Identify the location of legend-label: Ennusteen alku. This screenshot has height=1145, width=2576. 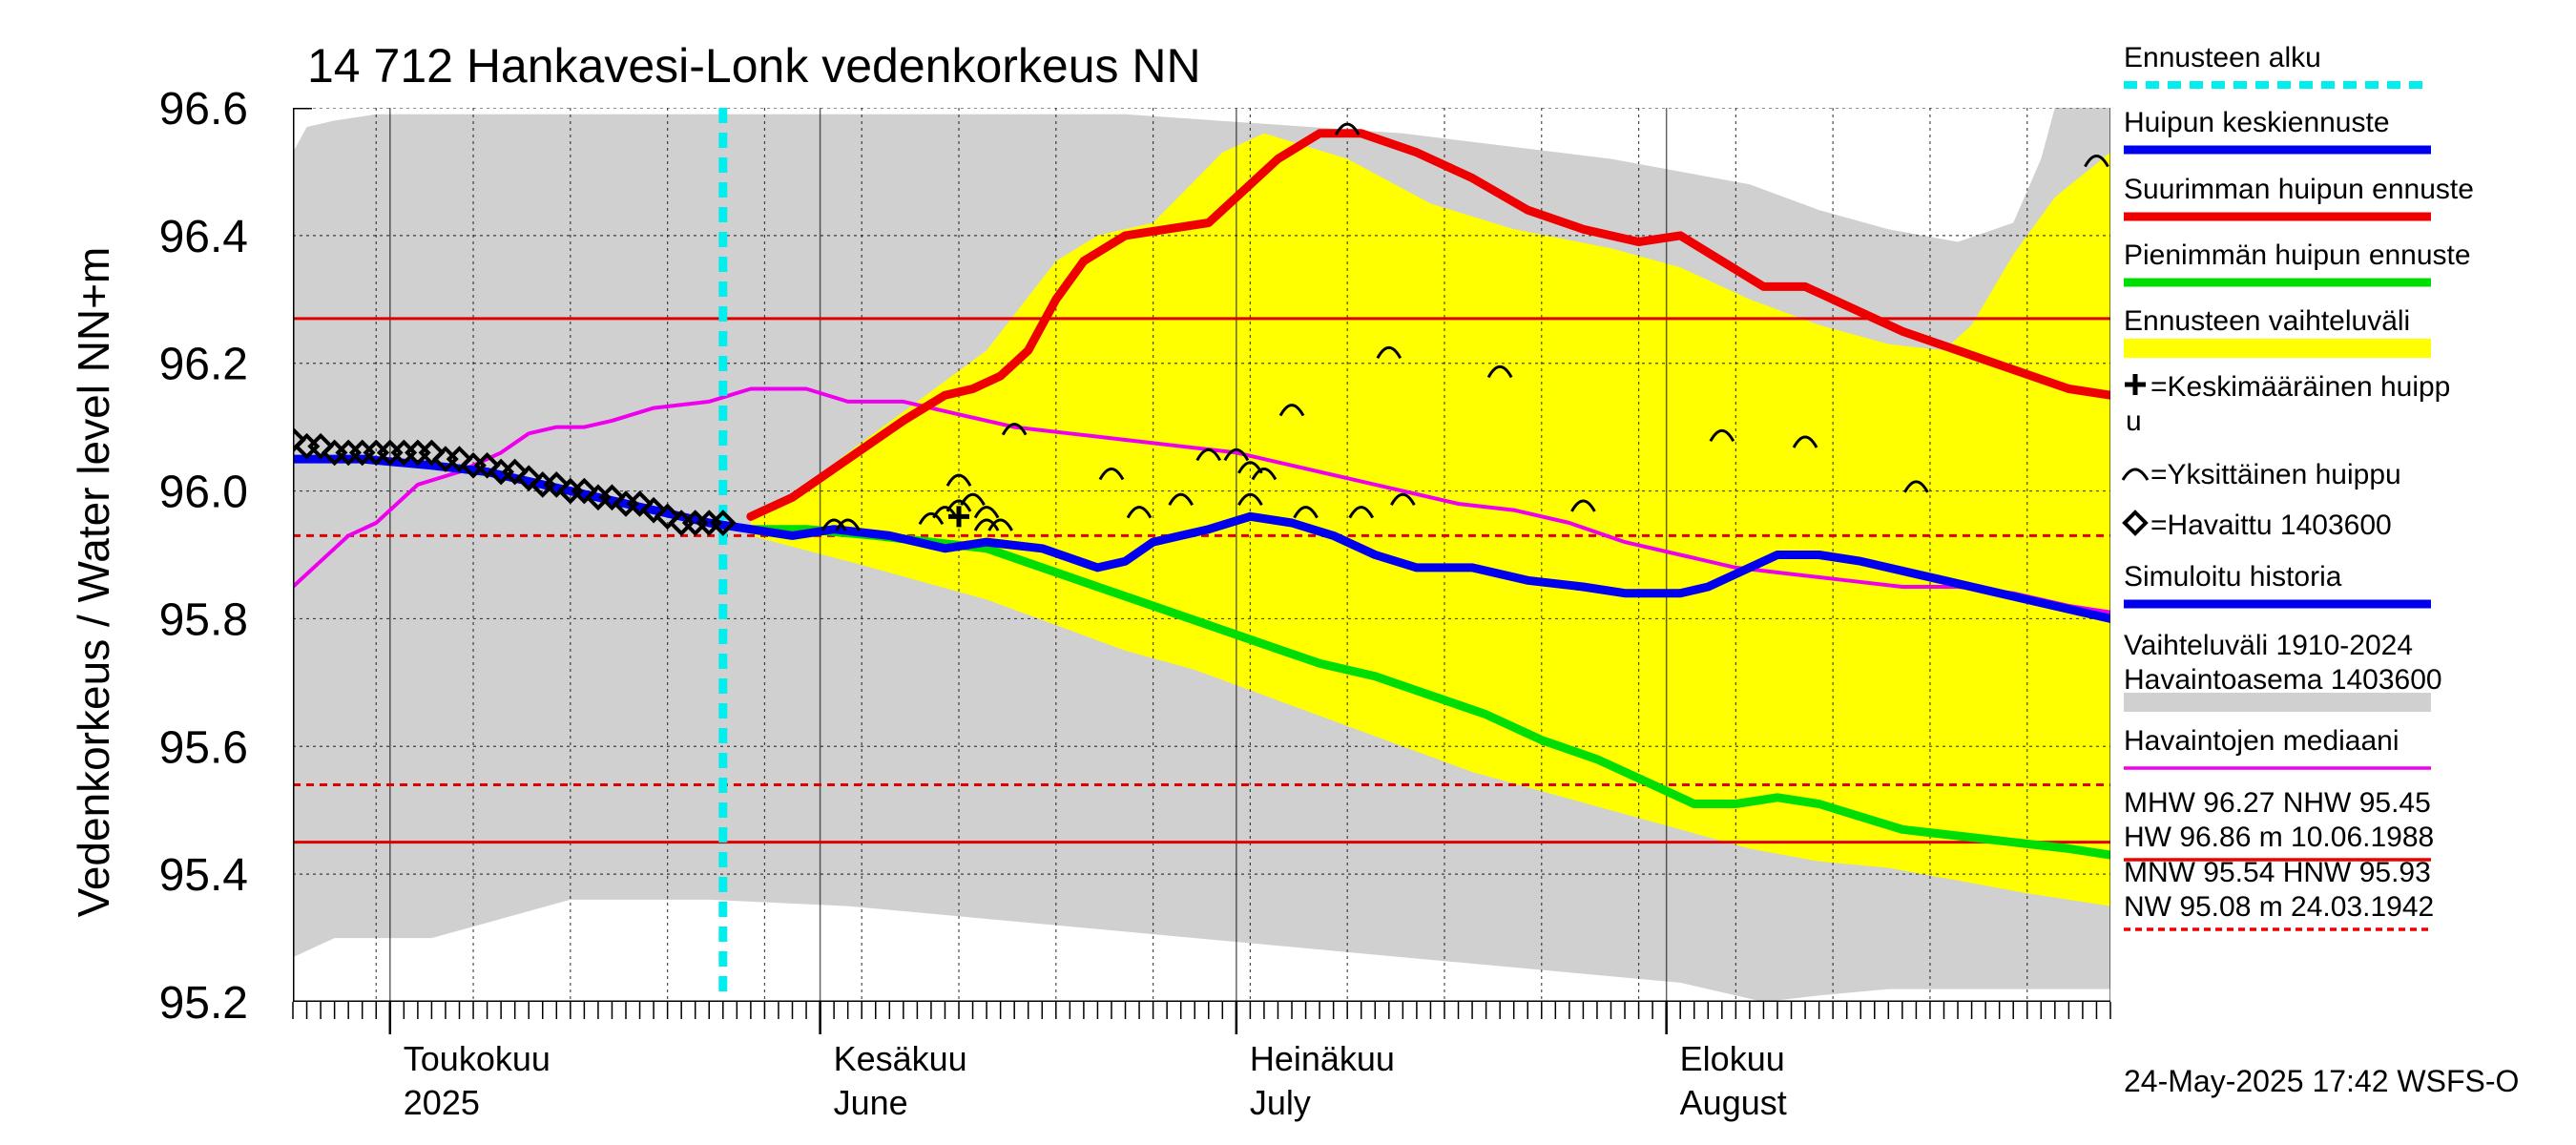
(2222, 58).